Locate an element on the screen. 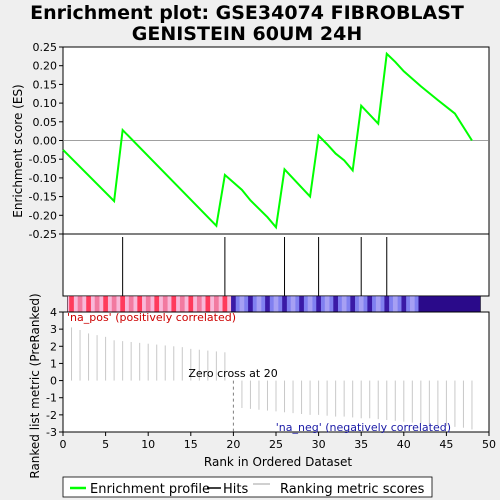  x-tick-label: 30 is located at coordinates (319, 444).